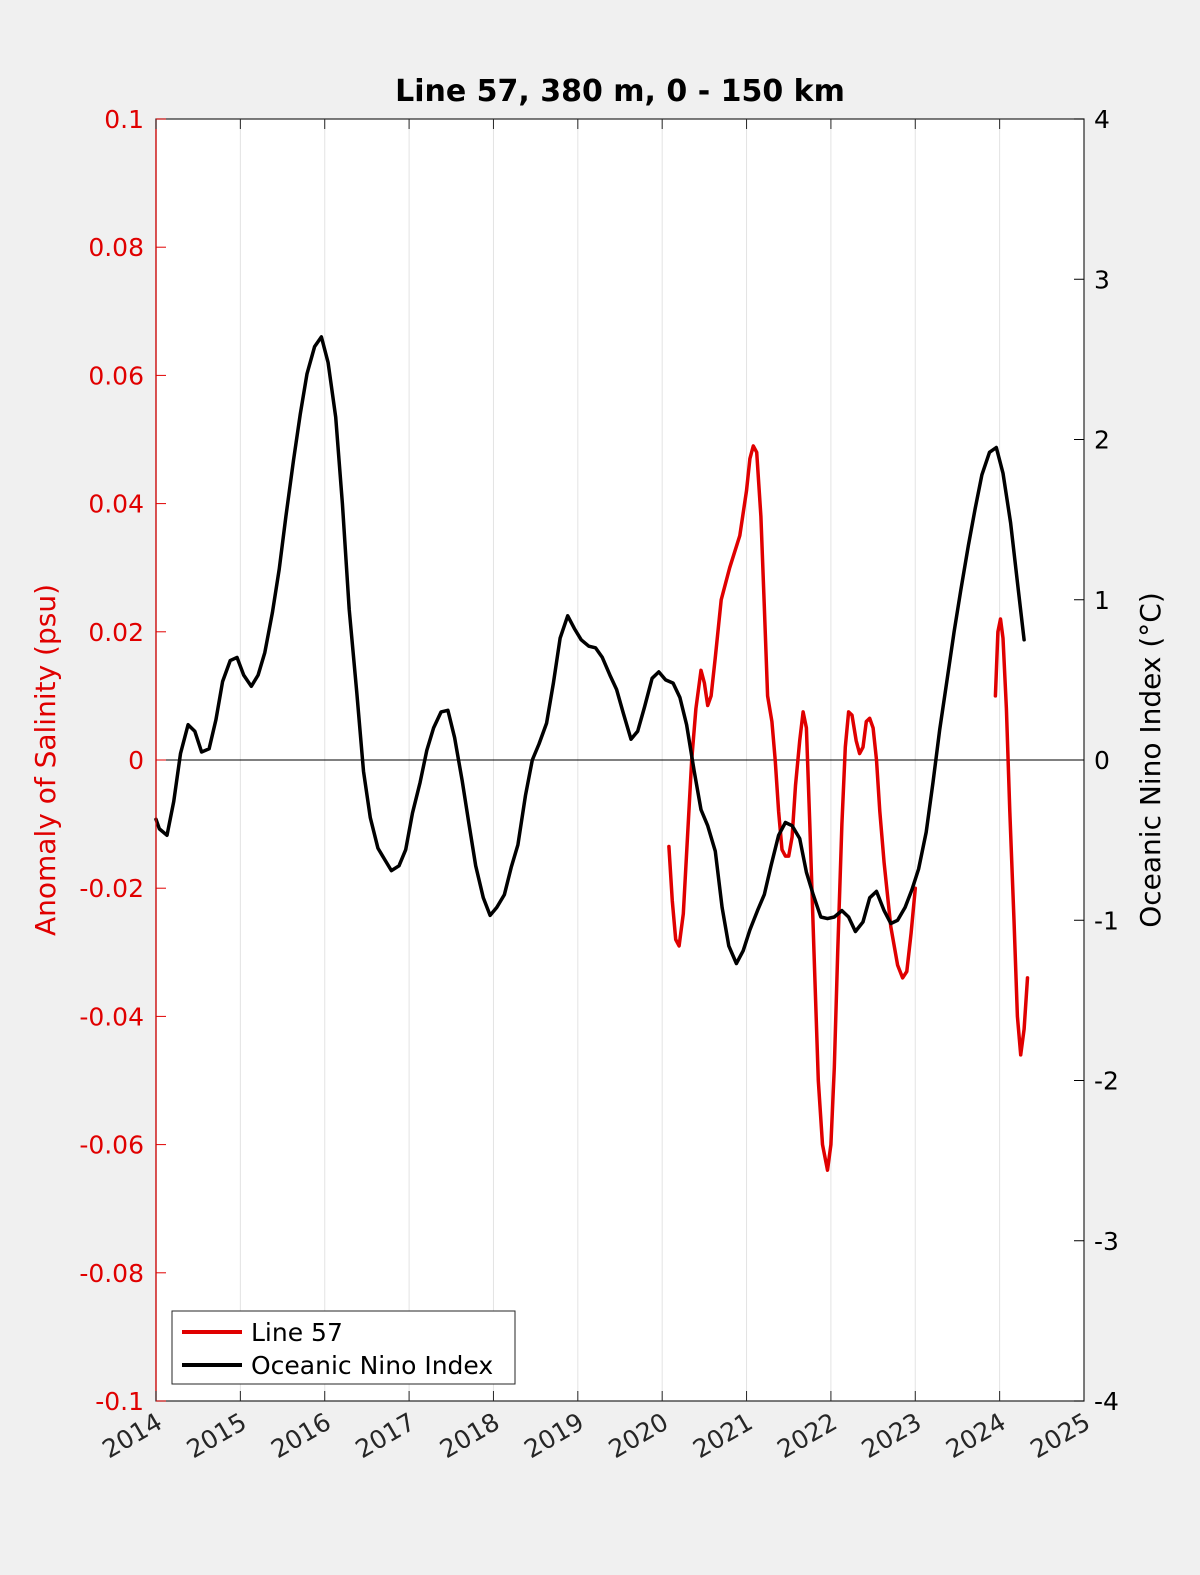  Describe the element at coordinates (124, 119) in the screenshot. I see `y-left-tick-label: 0.1` at that location.